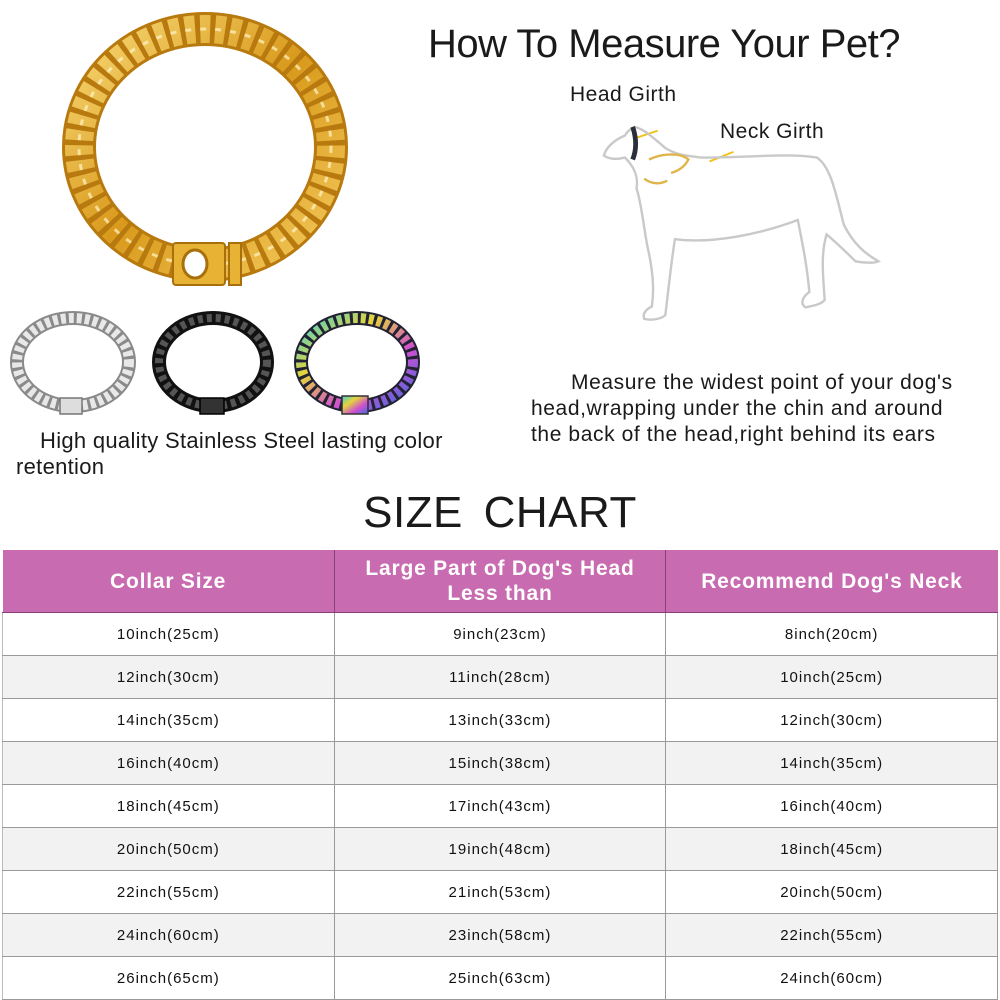 This screenshot has height=1000, width=1000. What do you see at coordinates (772, 131) in the screenshot?
I see `neck-girth-label: Neck Girth` at bounding box center [772, 131].